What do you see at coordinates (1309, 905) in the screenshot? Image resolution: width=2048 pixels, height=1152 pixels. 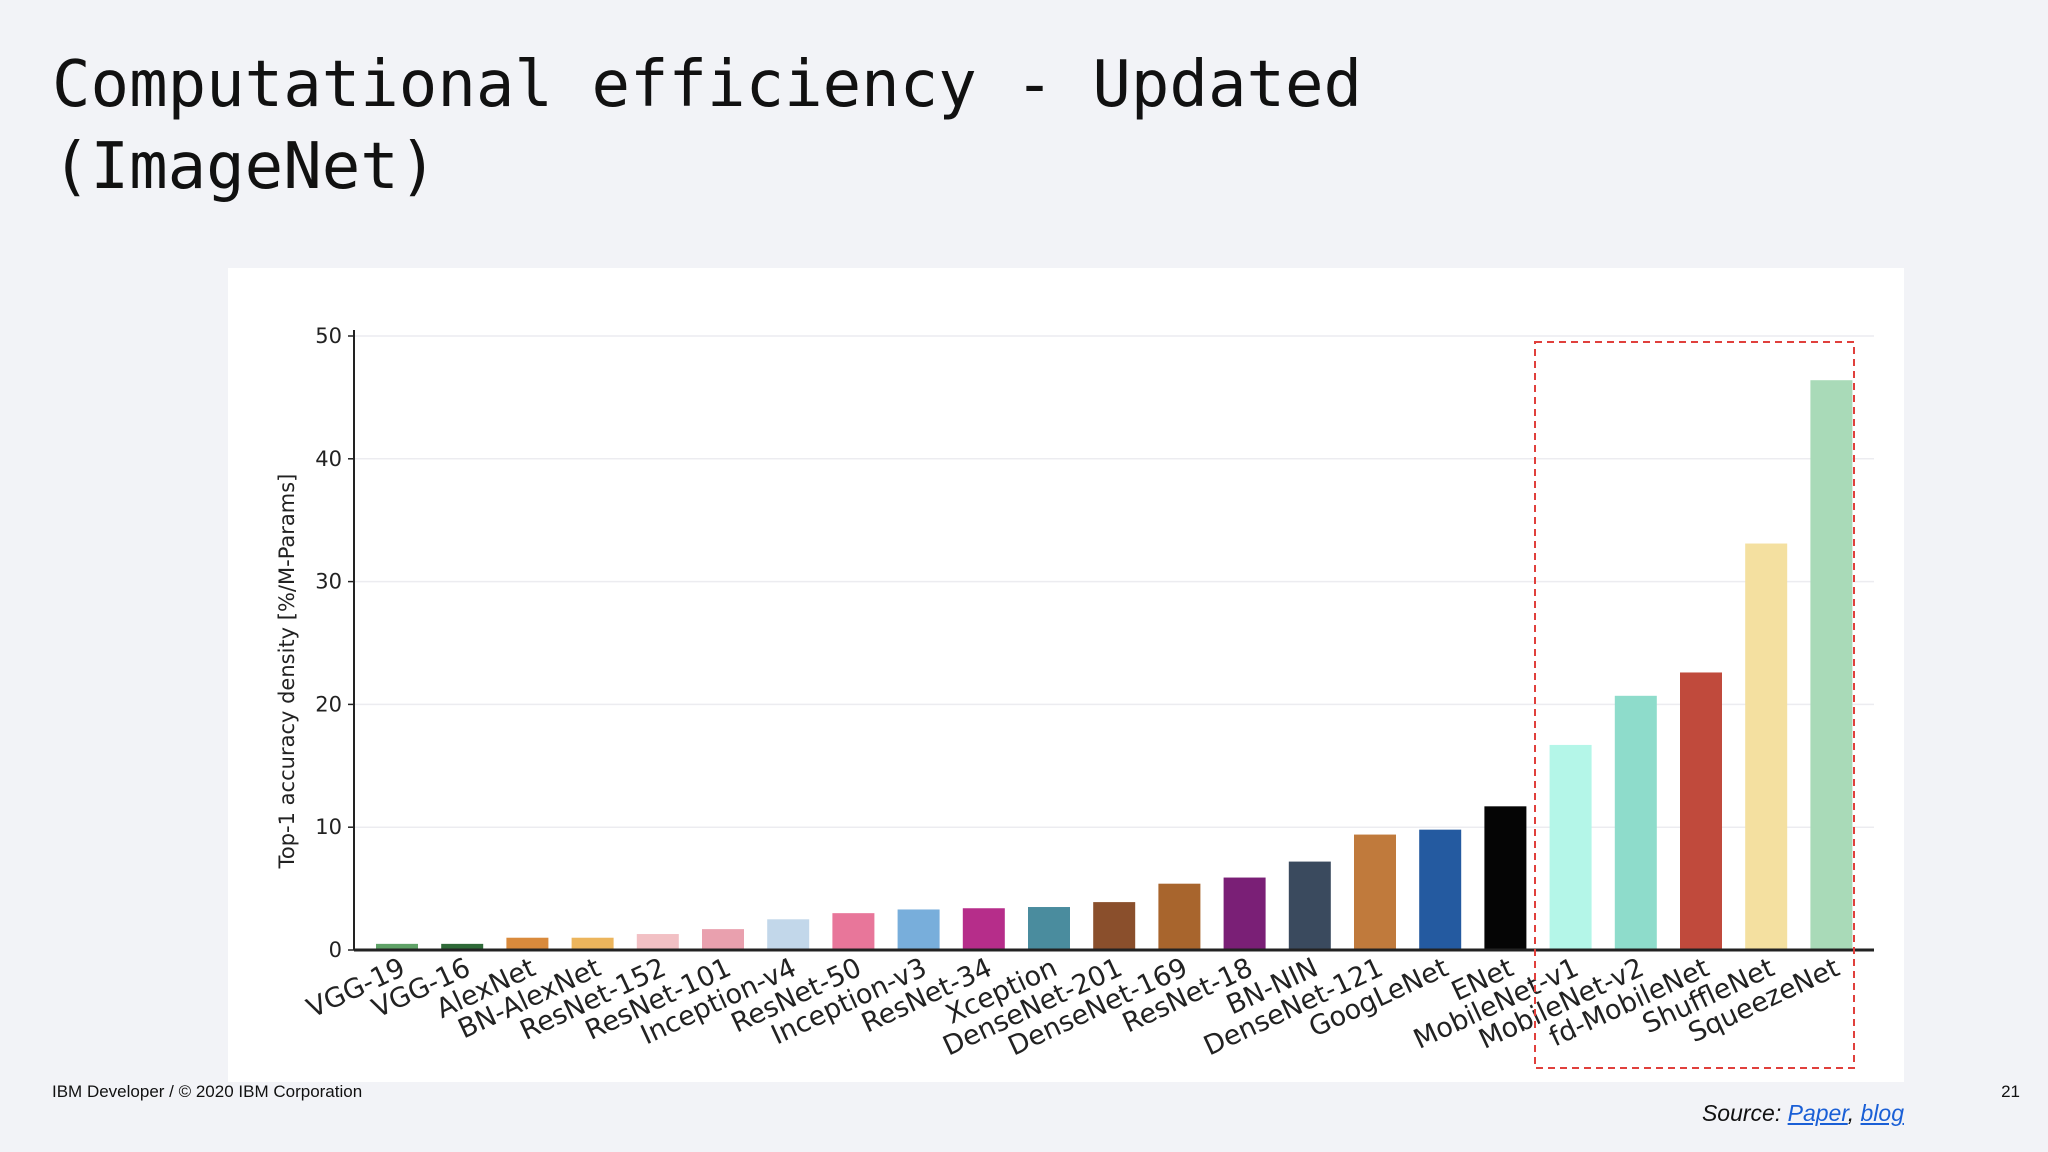 I see `bar-bn-nin` at bounding box center [1309, 905].